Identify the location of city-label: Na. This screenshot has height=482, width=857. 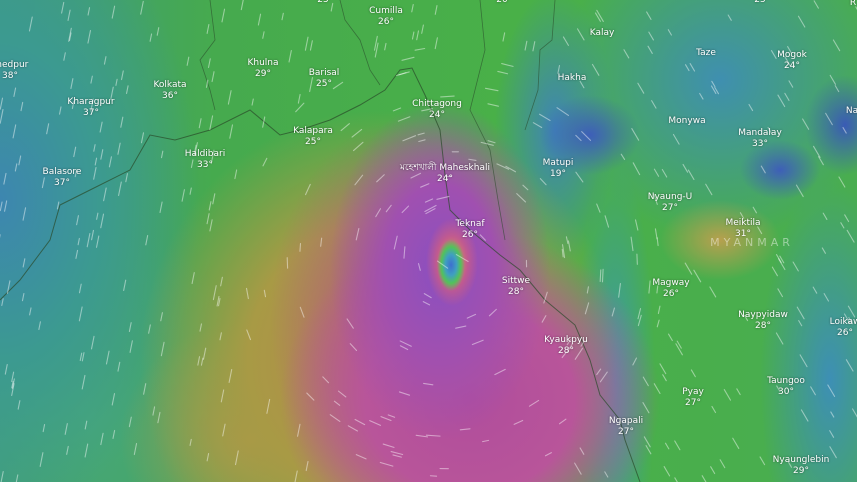
(851, 111).